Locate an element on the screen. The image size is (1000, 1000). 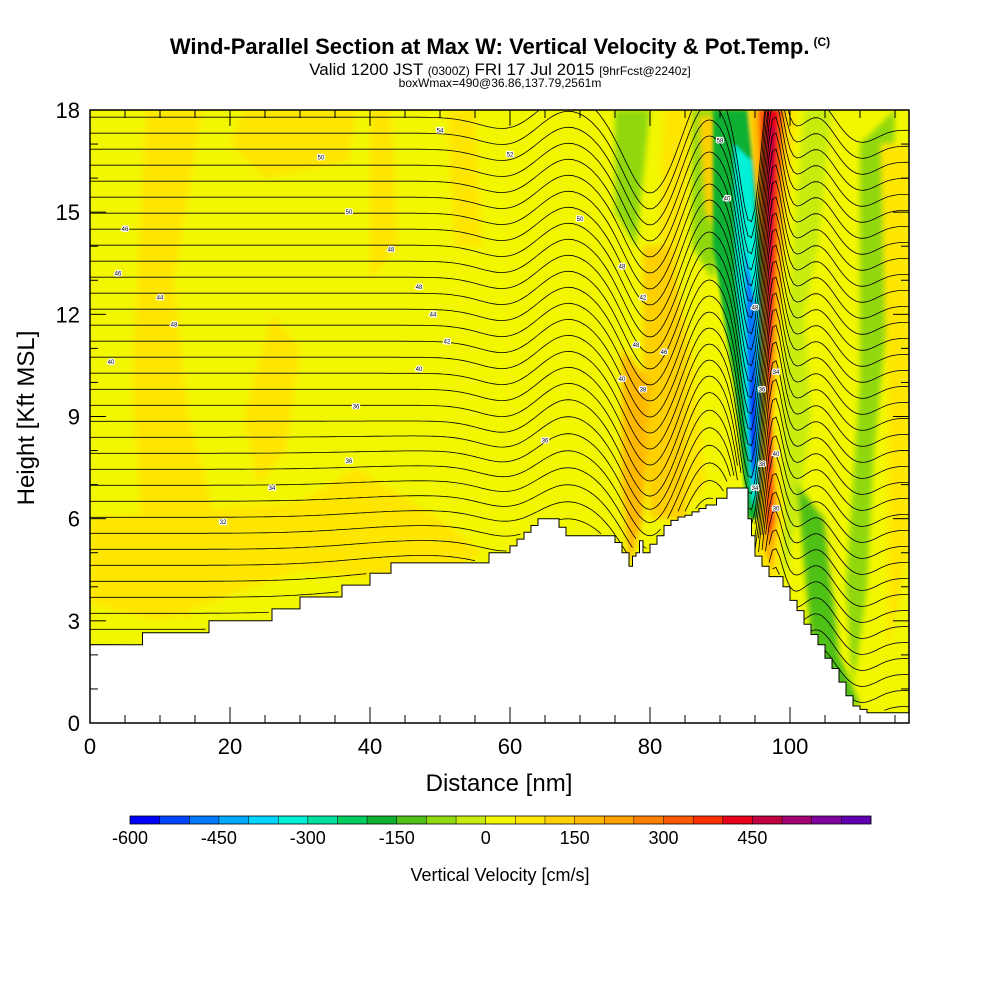
x-tick-label: 100 is located at coordinates (790, 746).